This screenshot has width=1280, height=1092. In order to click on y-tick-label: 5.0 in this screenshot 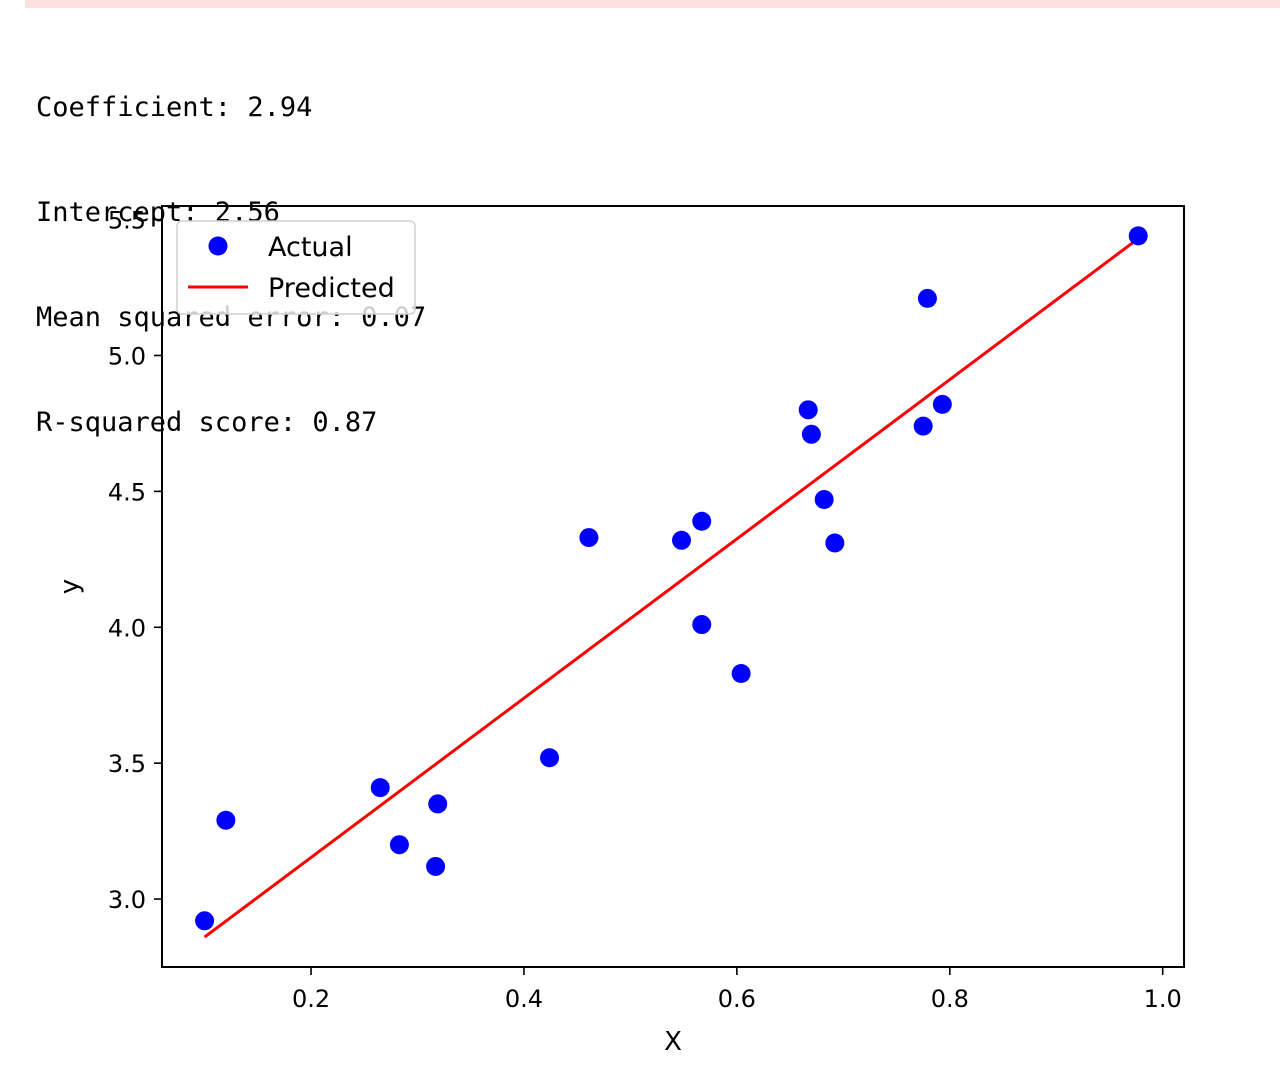, I will do `click(127, 356)`.